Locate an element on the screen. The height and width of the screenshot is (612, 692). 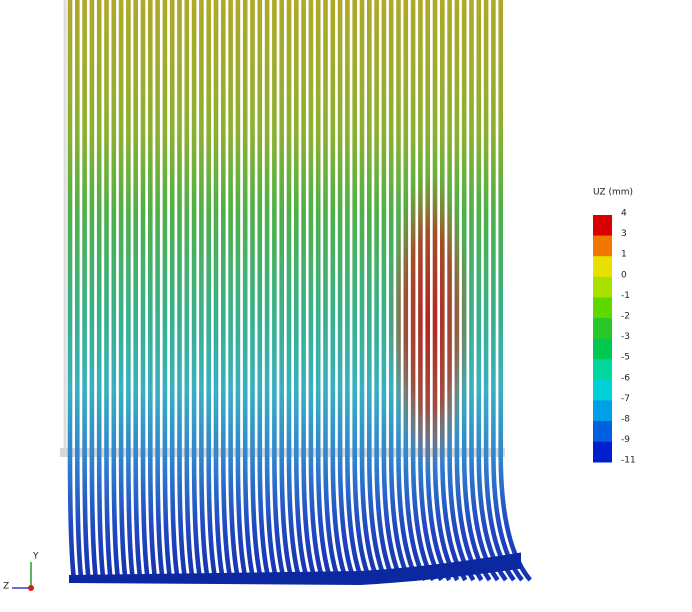
legend-label: 1 is located at coordinates (624, 255).